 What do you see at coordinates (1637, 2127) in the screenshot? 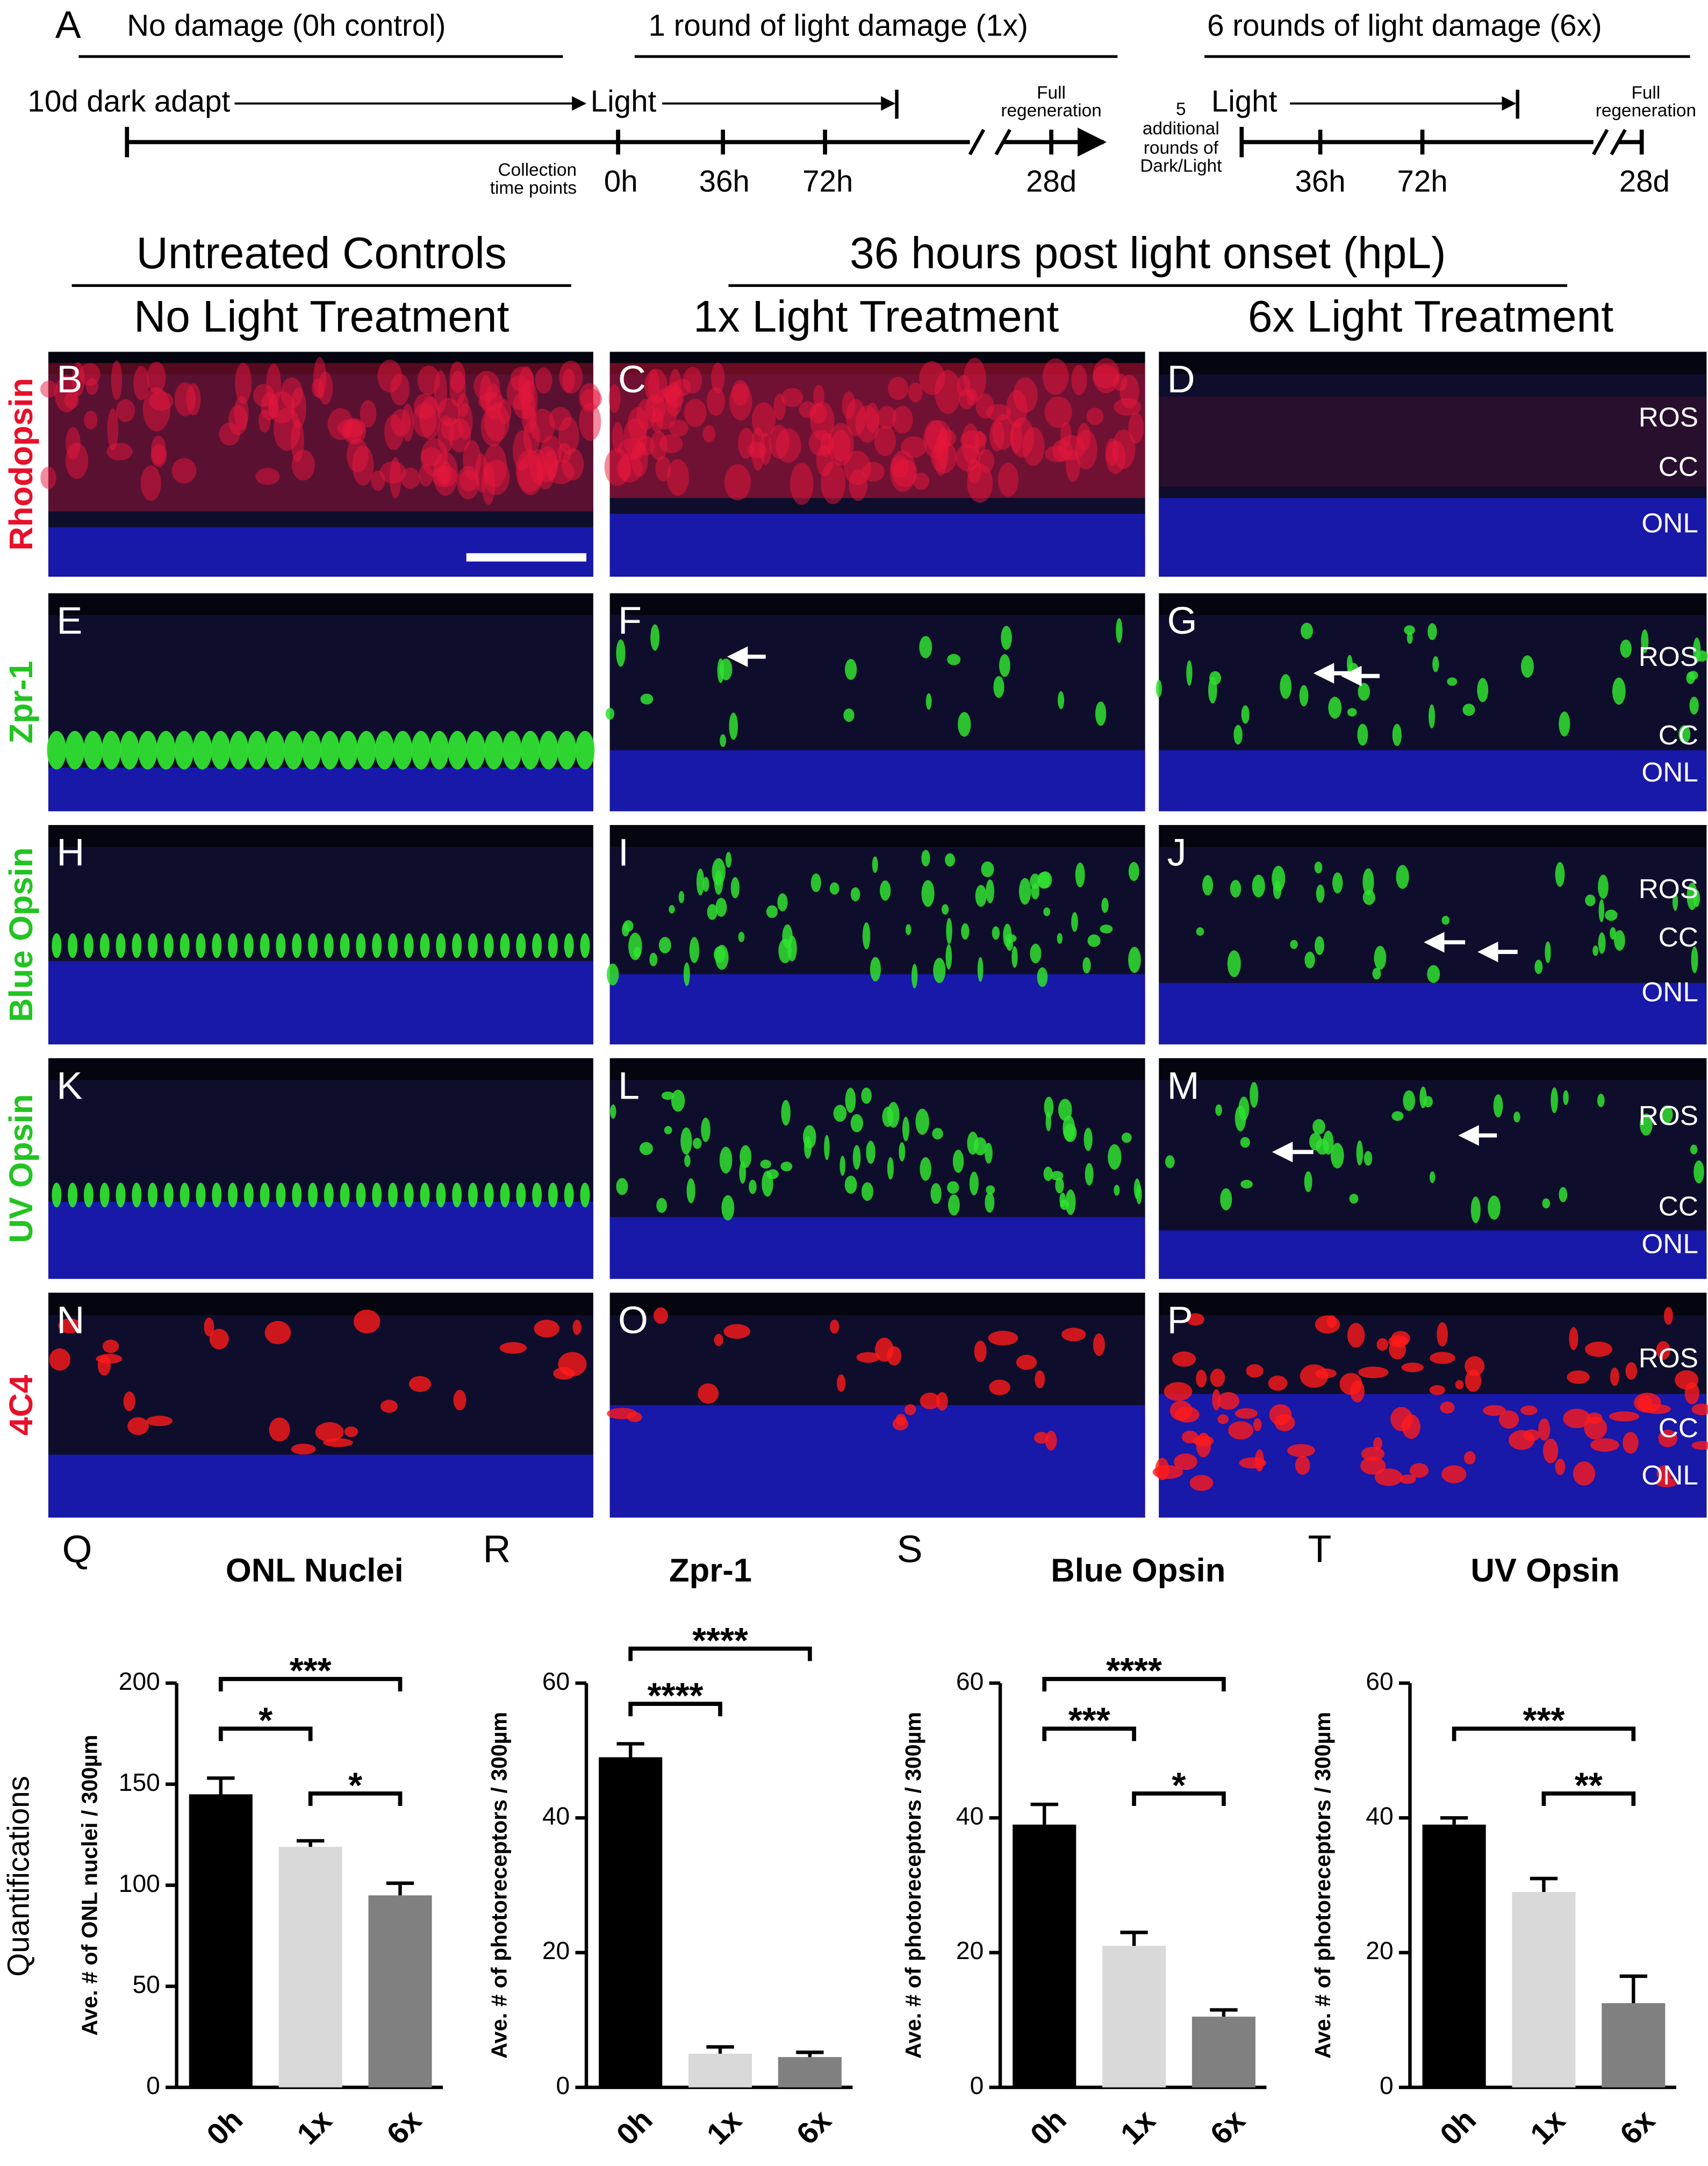
I see `x-tick-label: 6x` at bounding box center [1637, 2127].